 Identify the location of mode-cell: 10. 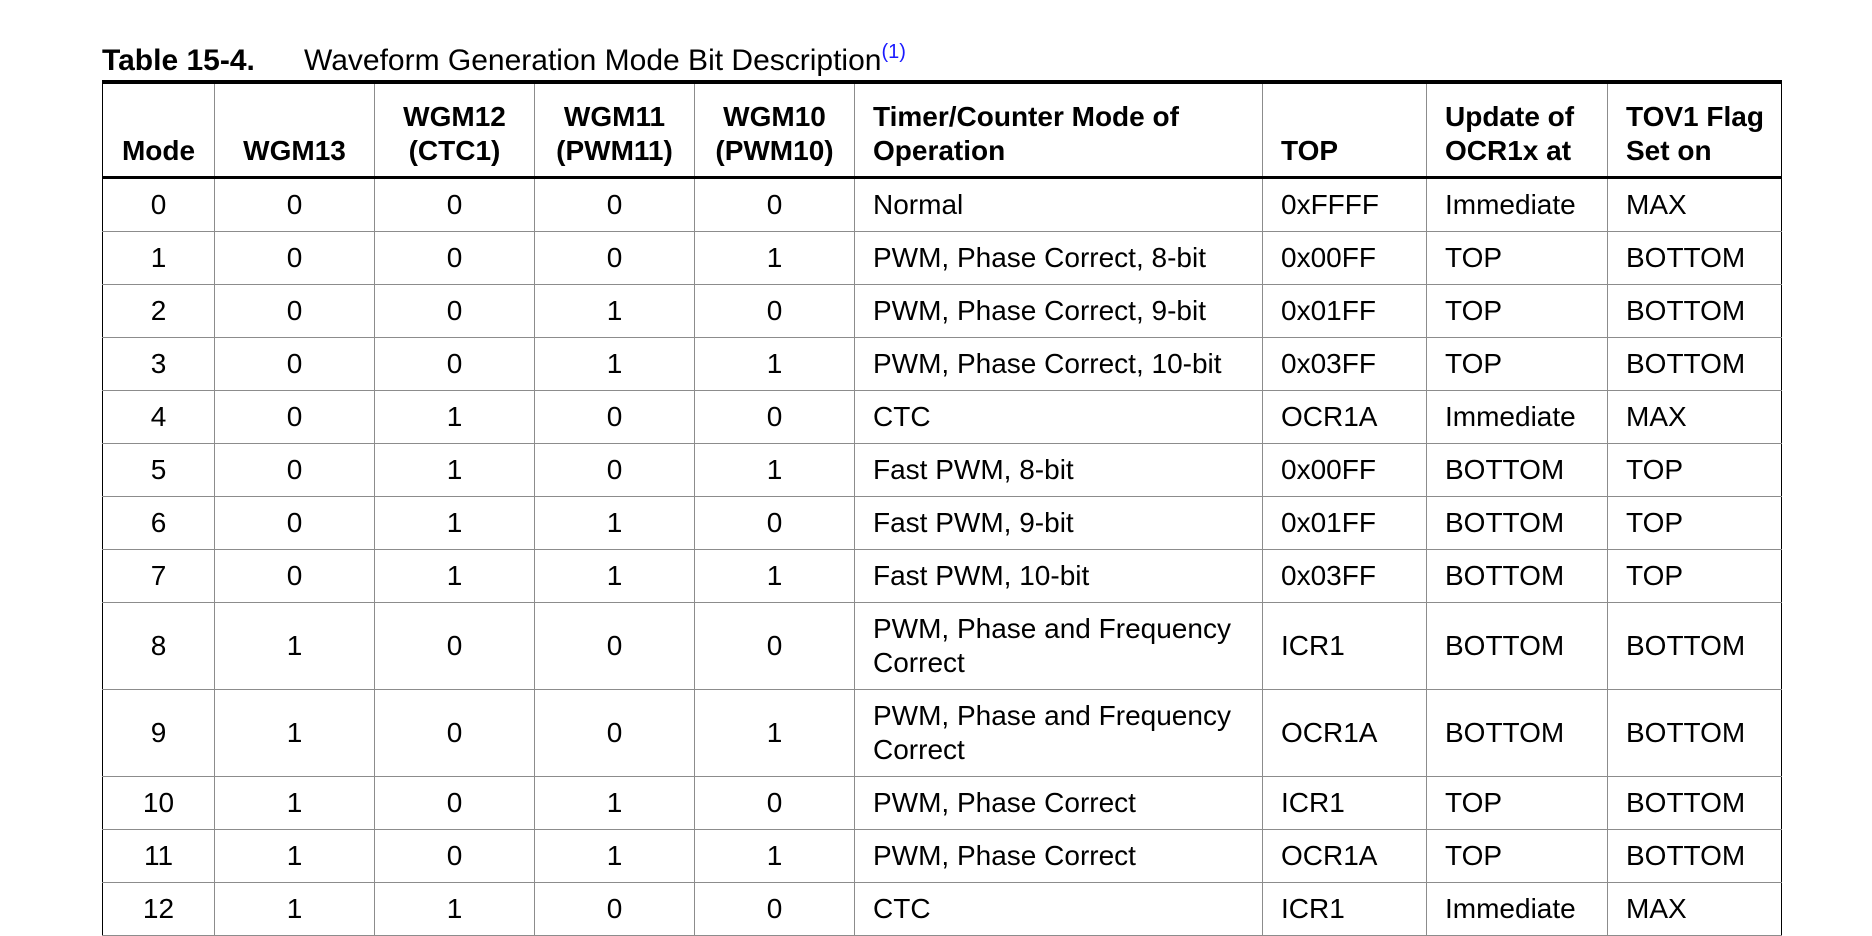
(158, 803).